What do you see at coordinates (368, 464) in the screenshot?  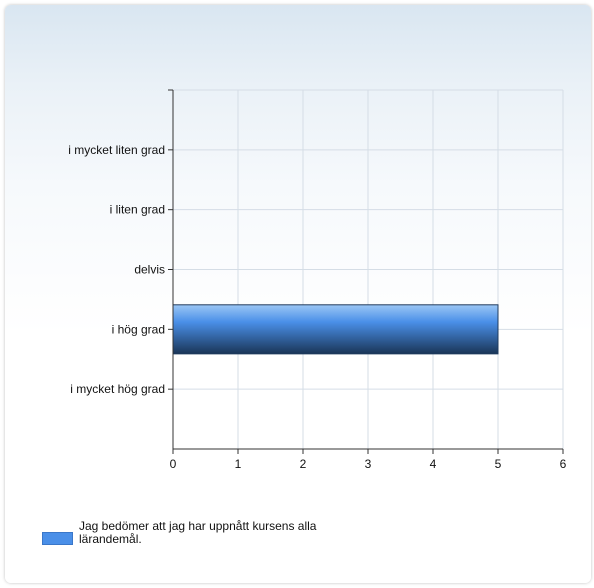 I see `x-tick-label: 3` at bounding box center [368, 464].